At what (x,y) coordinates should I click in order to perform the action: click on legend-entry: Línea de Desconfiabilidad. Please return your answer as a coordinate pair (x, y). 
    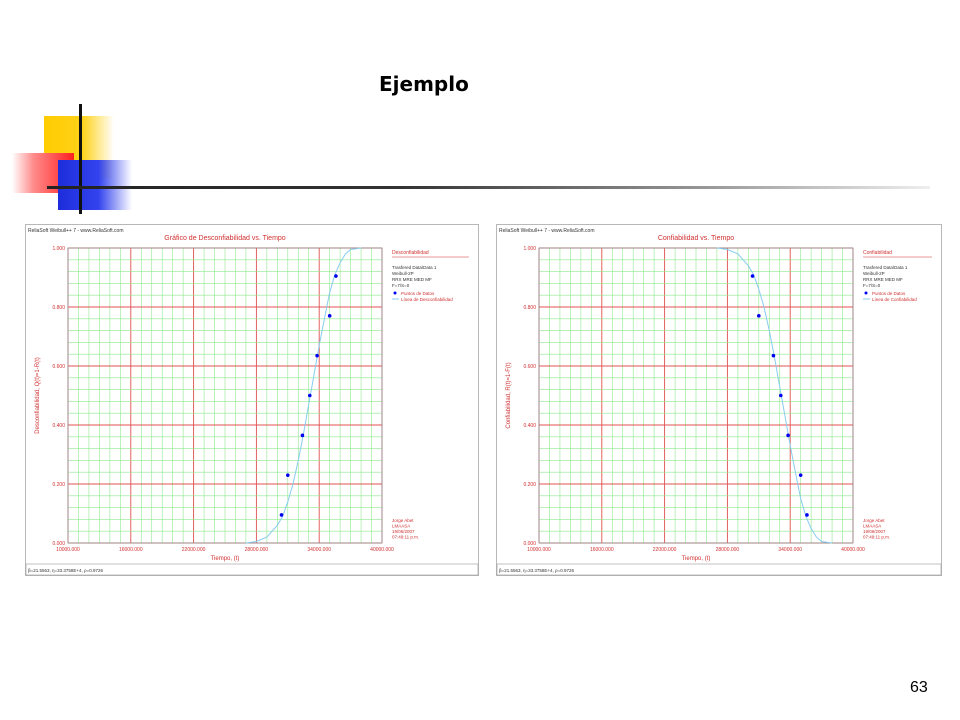
    Looking at the image, I should click on (427, 299).